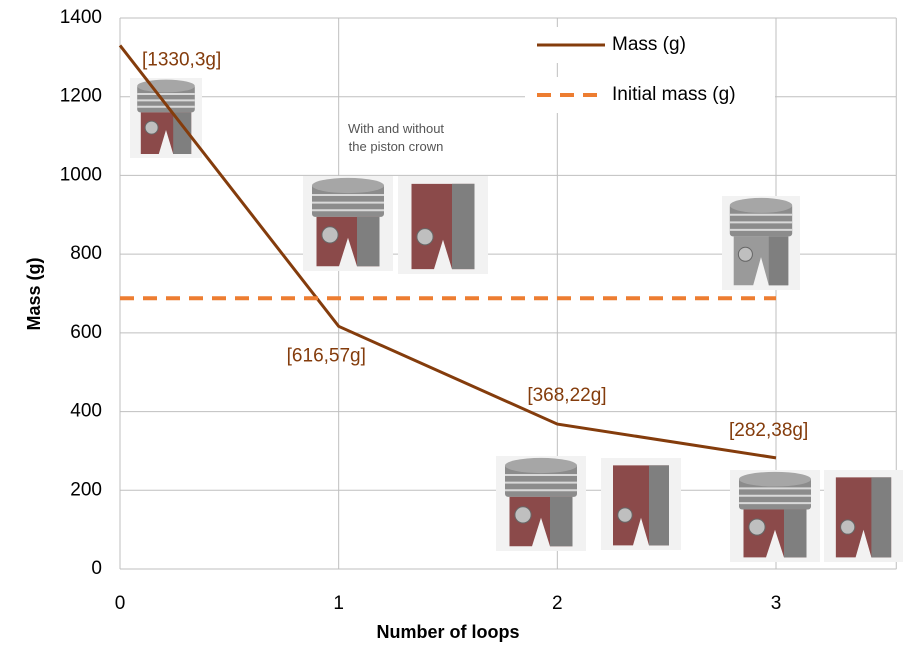 Image resolution: width=903 pixels, height=650 pixels. Describe the element at coordinates (338, 603) in the screenshot. I see `x-tick-label: 1` at that location.